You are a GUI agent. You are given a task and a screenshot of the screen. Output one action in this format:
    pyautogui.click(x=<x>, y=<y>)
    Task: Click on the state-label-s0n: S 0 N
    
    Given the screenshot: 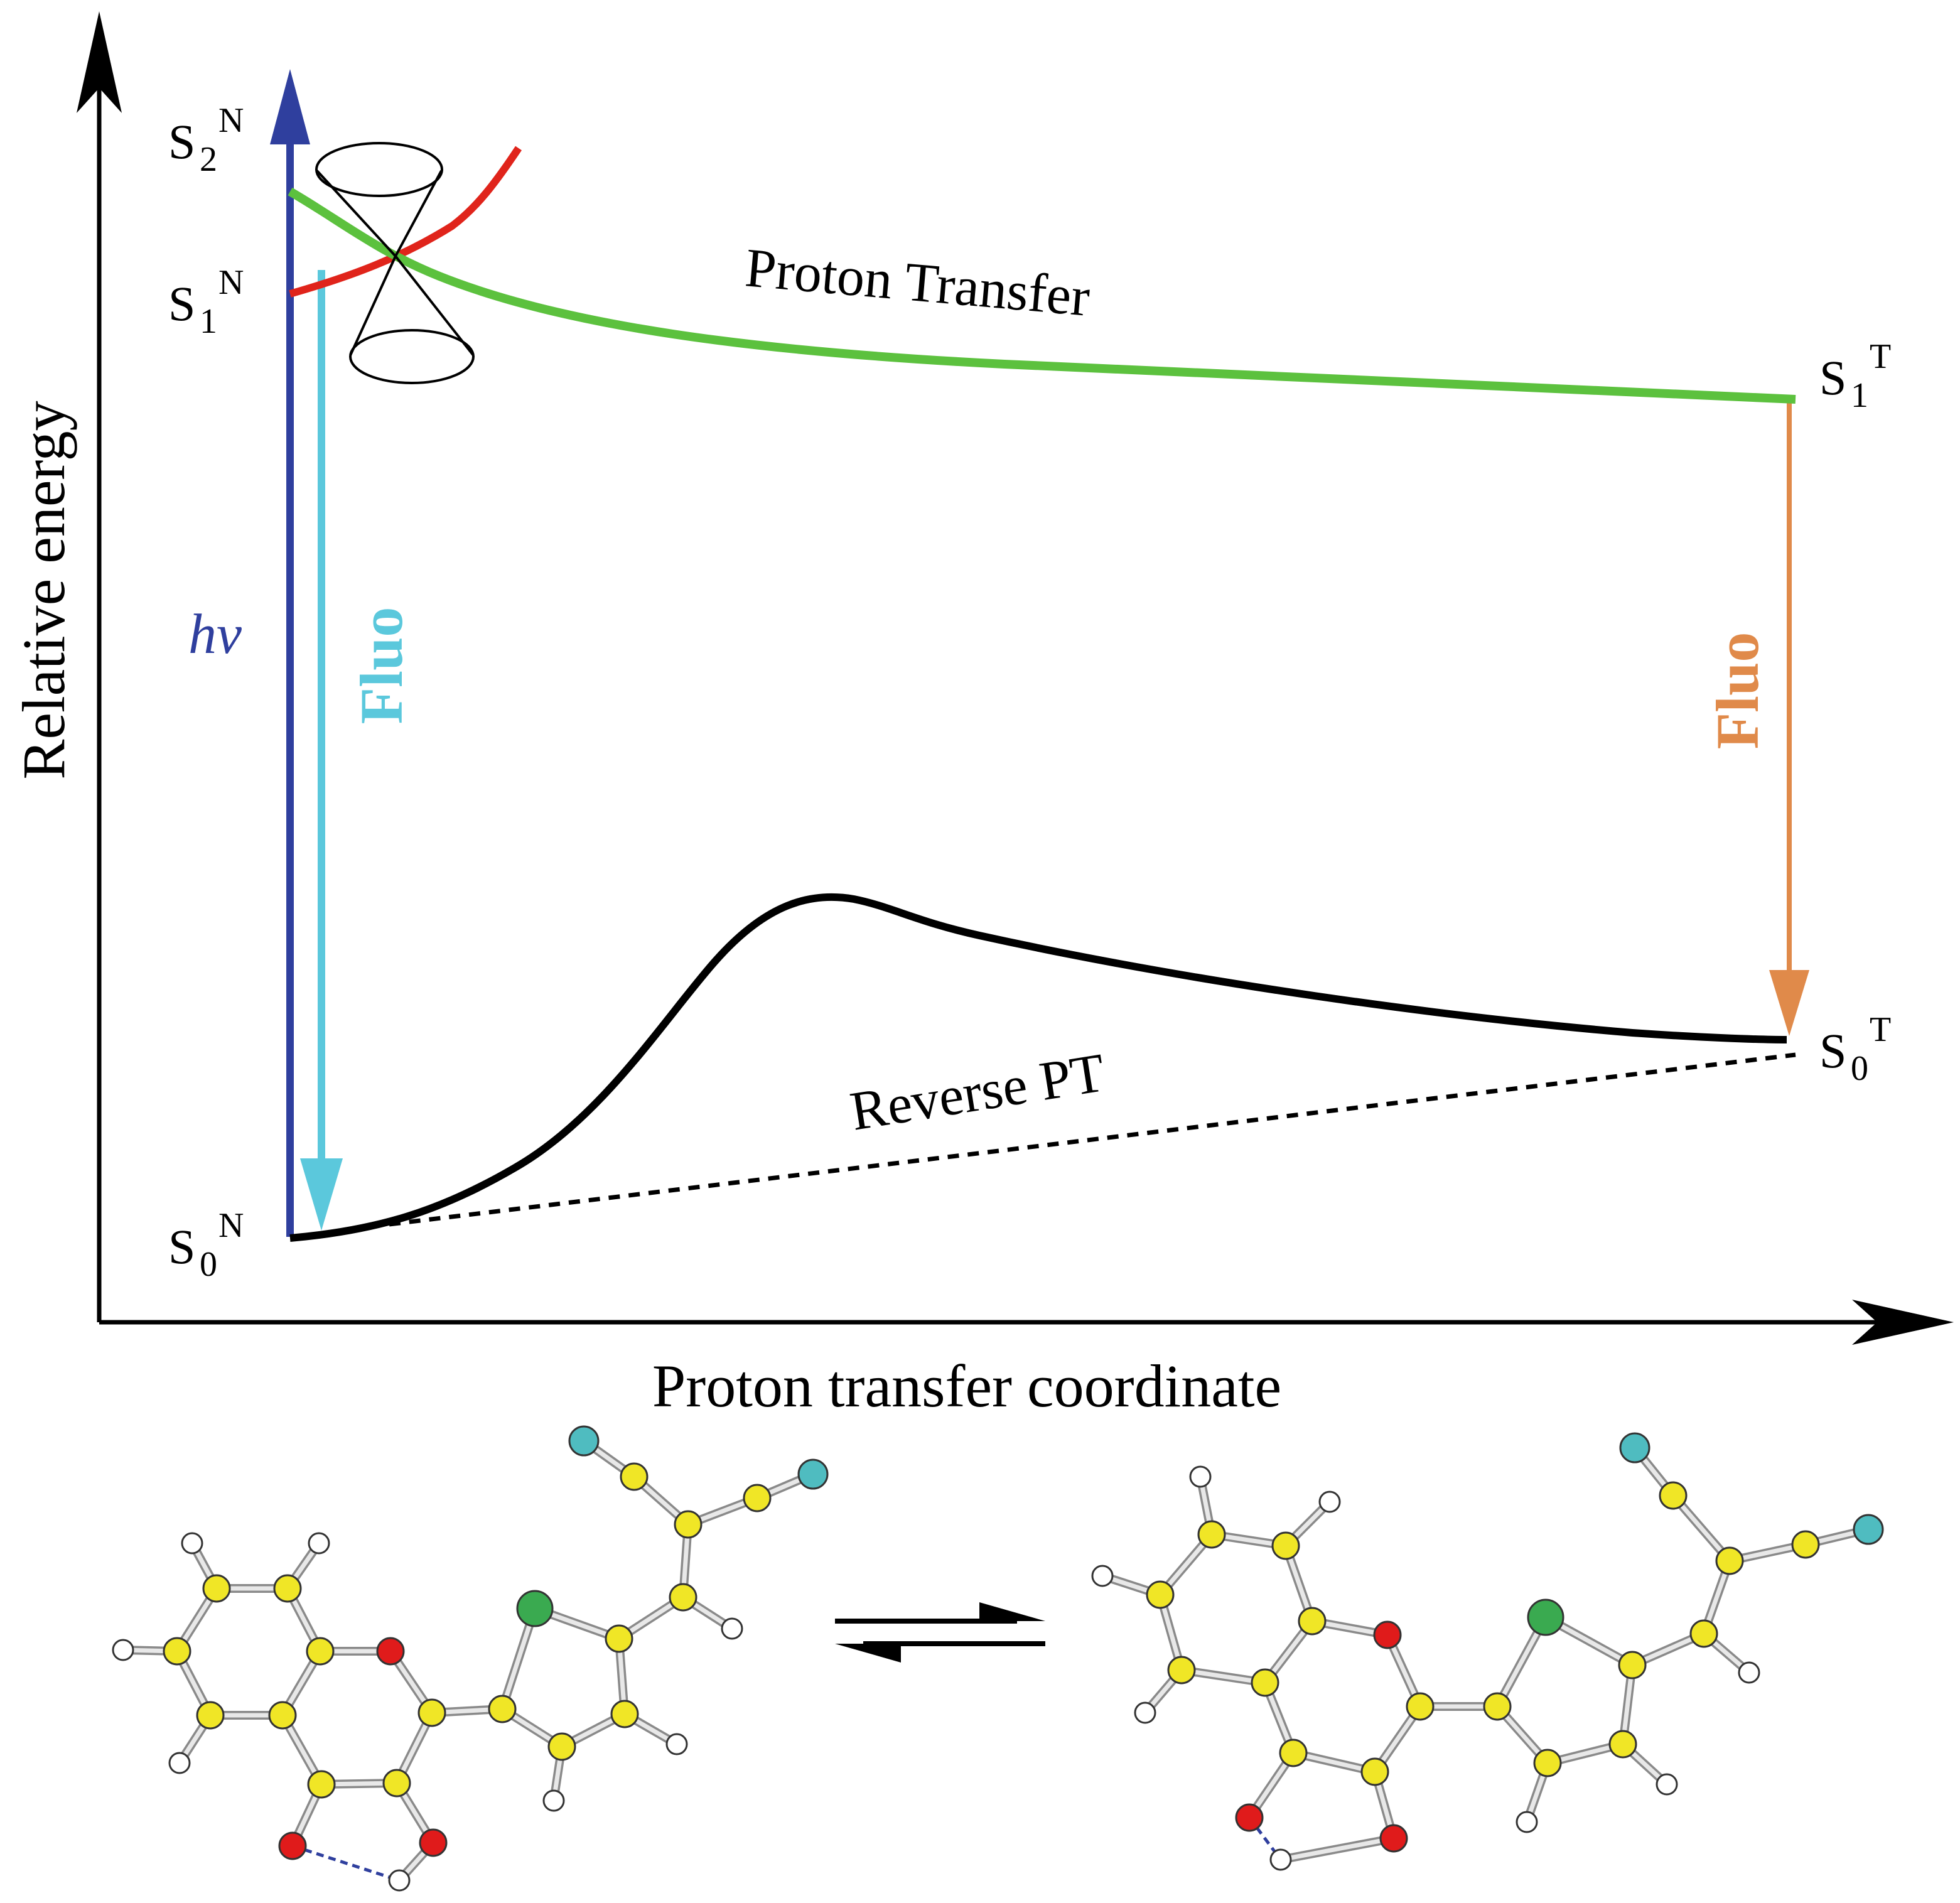 What is the action you would take?
    pyautogui.click(x=206, y=1245)
    